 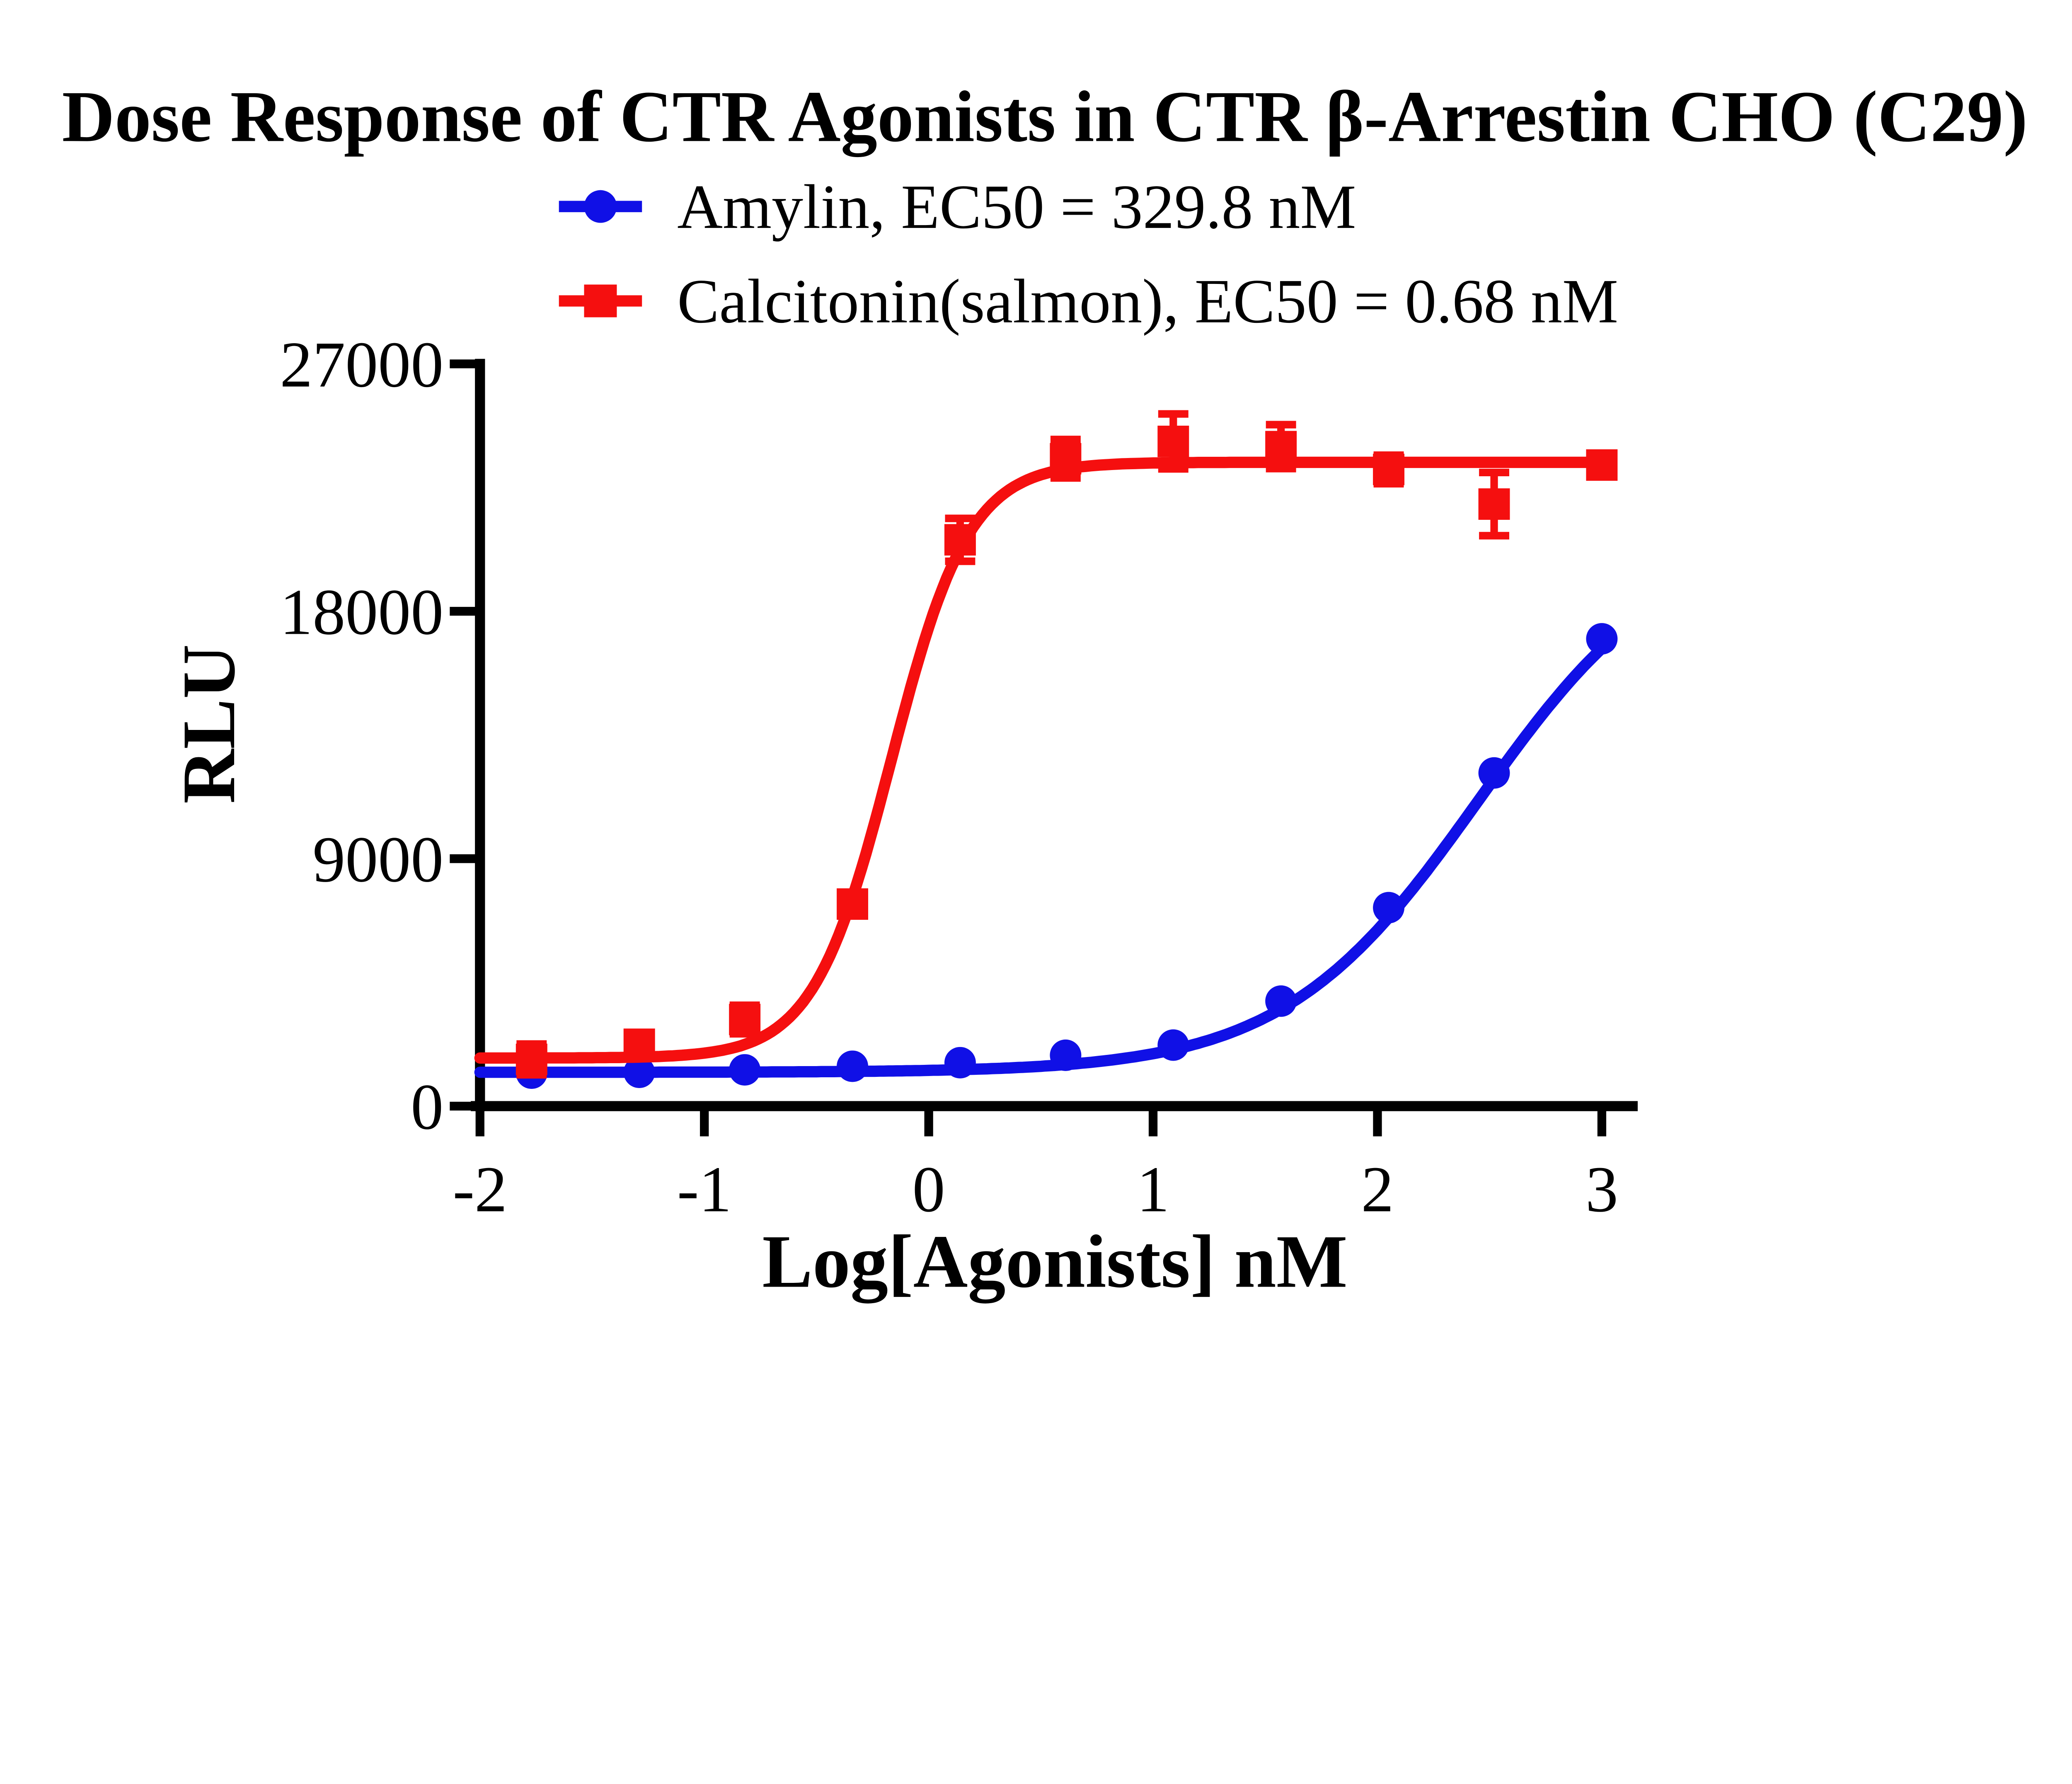 What do you see at coordinates (1041, 860) in the screenshot?
I see `fit-curve` at bounding box center [1041, 860].